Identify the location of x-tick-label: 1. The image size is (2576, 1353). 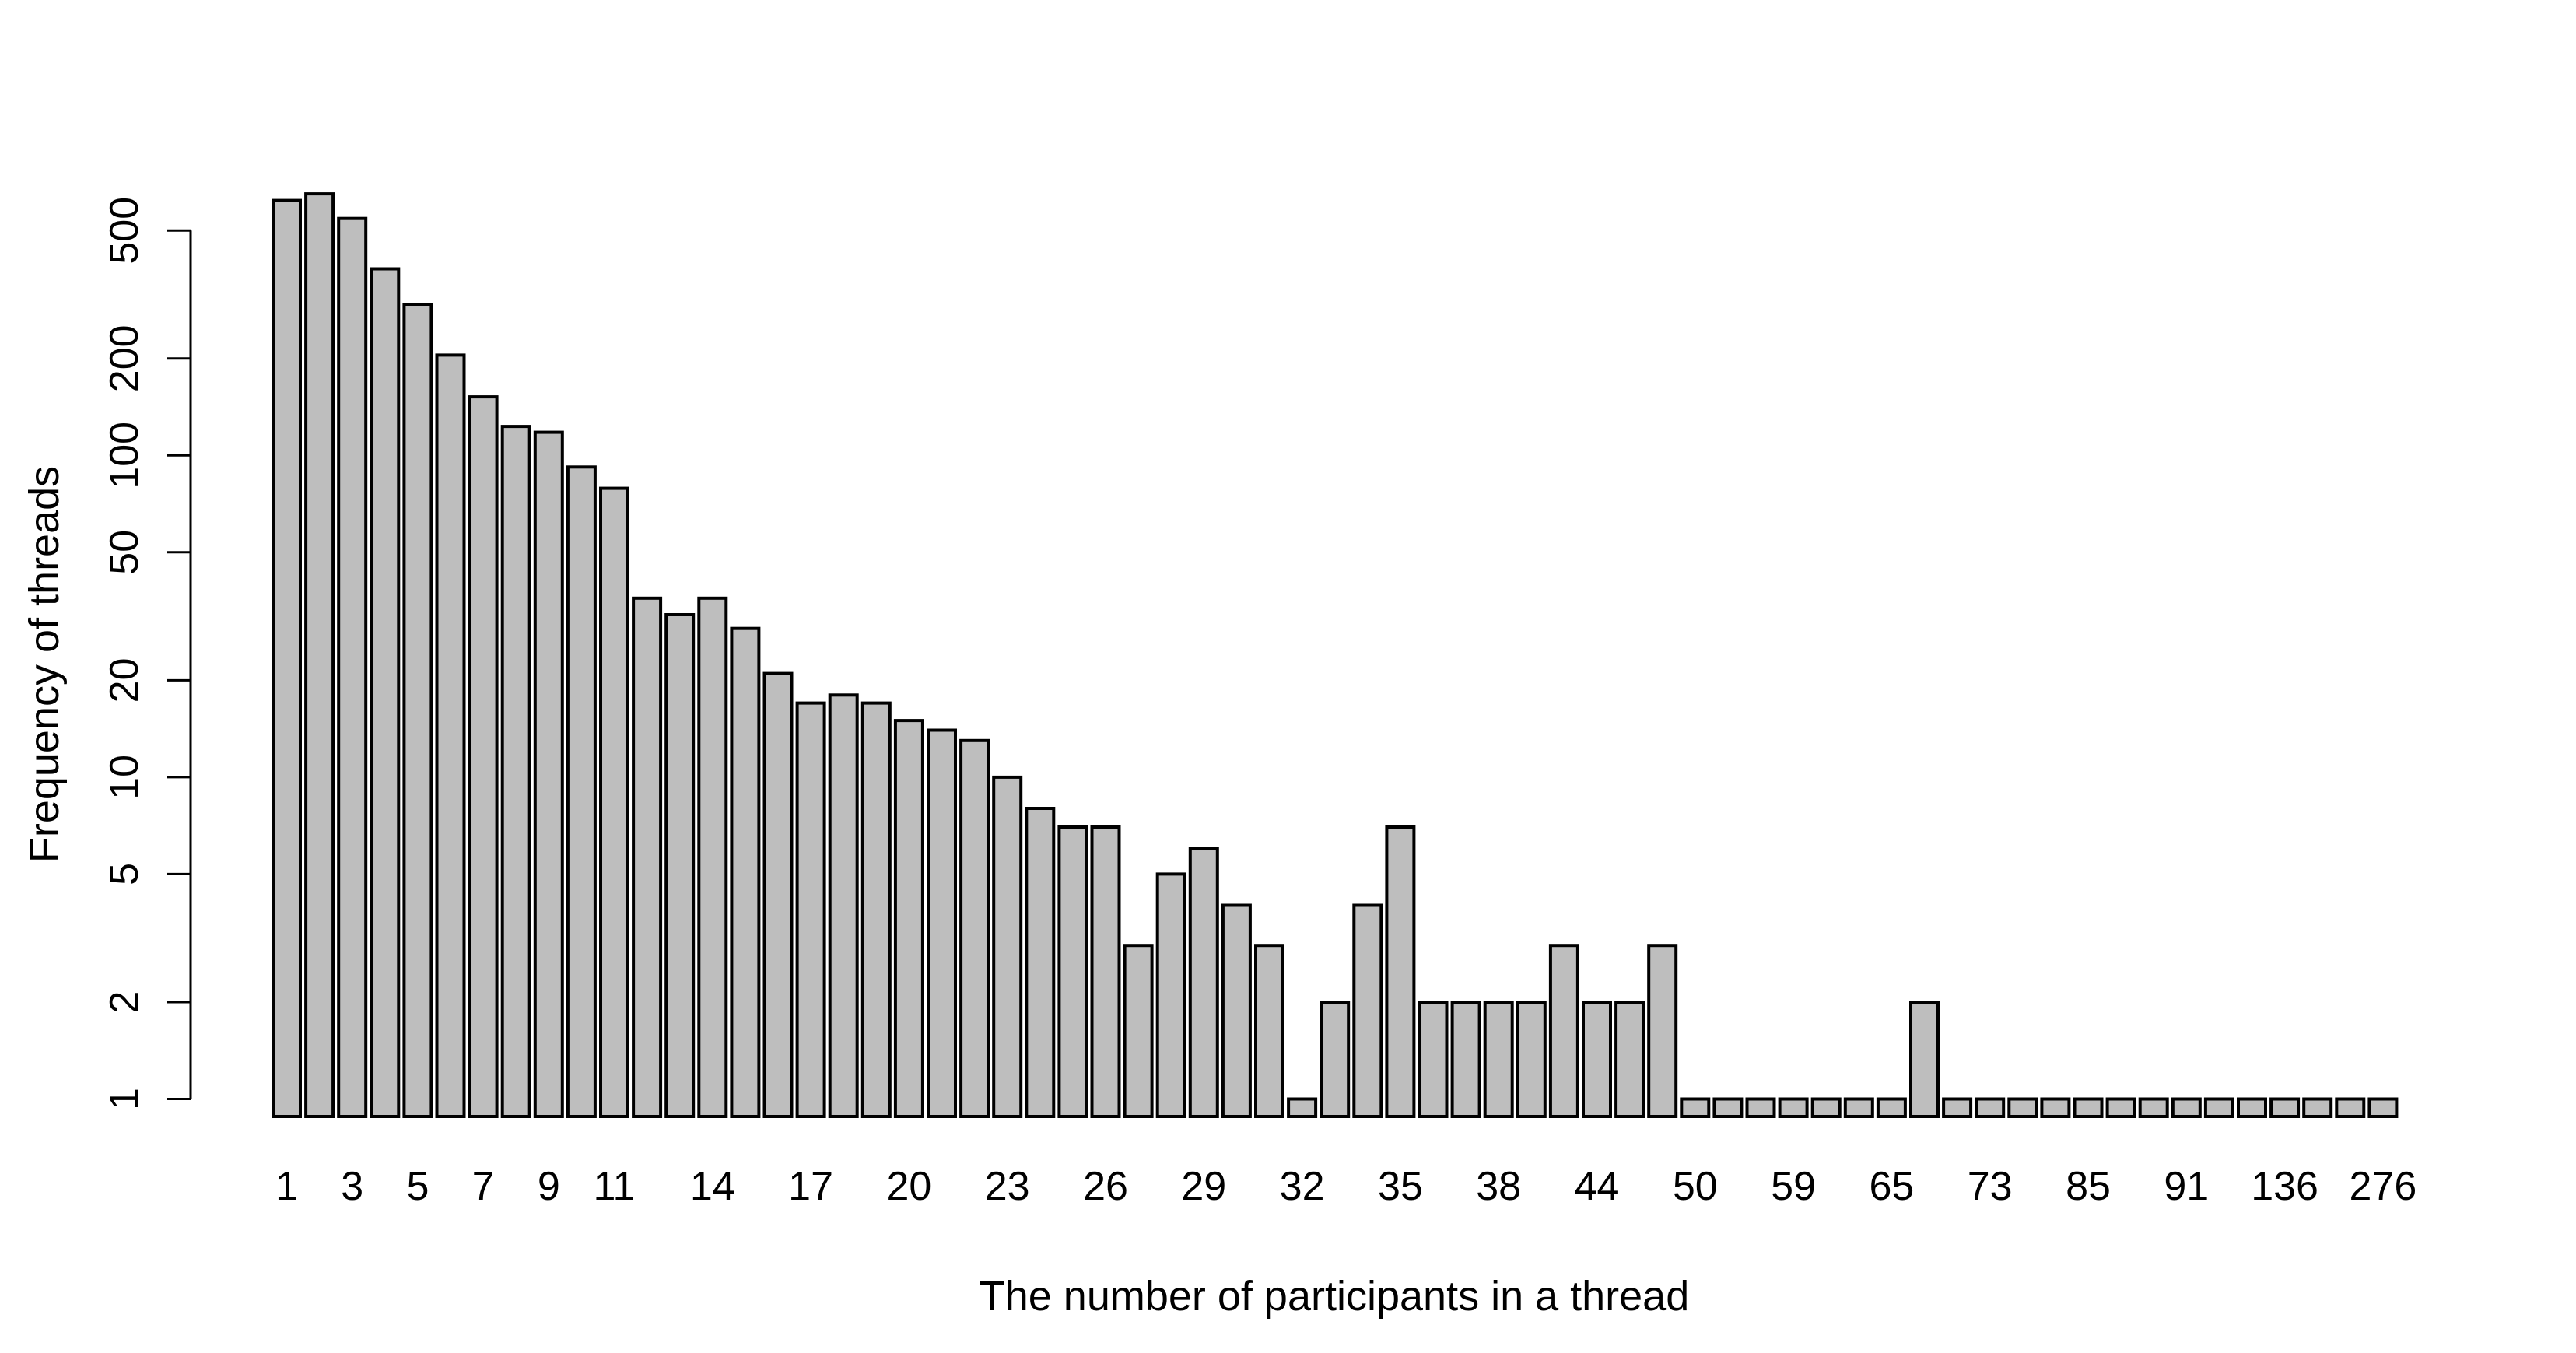
(287, 1187).